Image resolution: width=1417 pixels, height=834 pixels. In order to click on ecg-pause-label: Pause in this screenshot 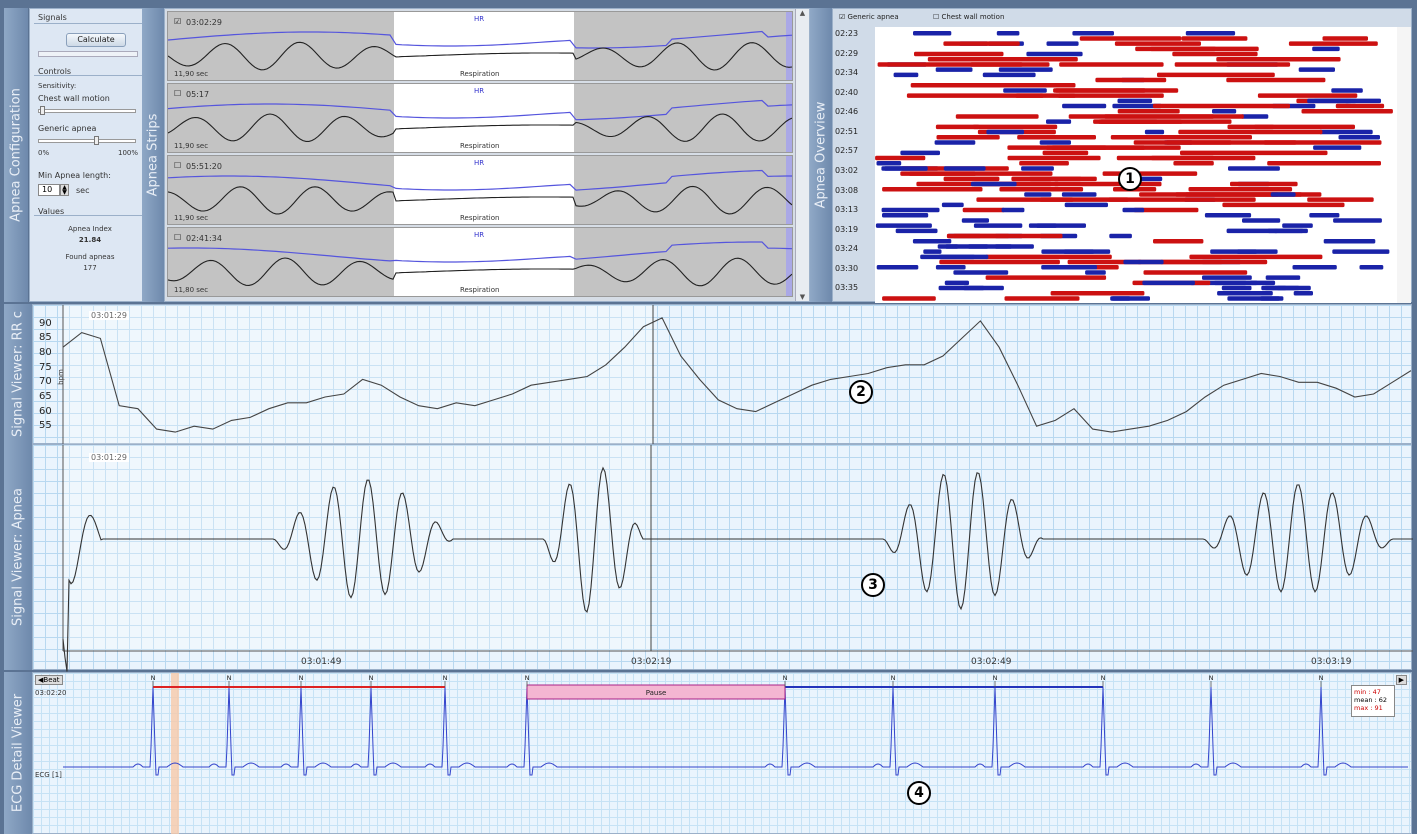, I will do `click(656, 693)`.